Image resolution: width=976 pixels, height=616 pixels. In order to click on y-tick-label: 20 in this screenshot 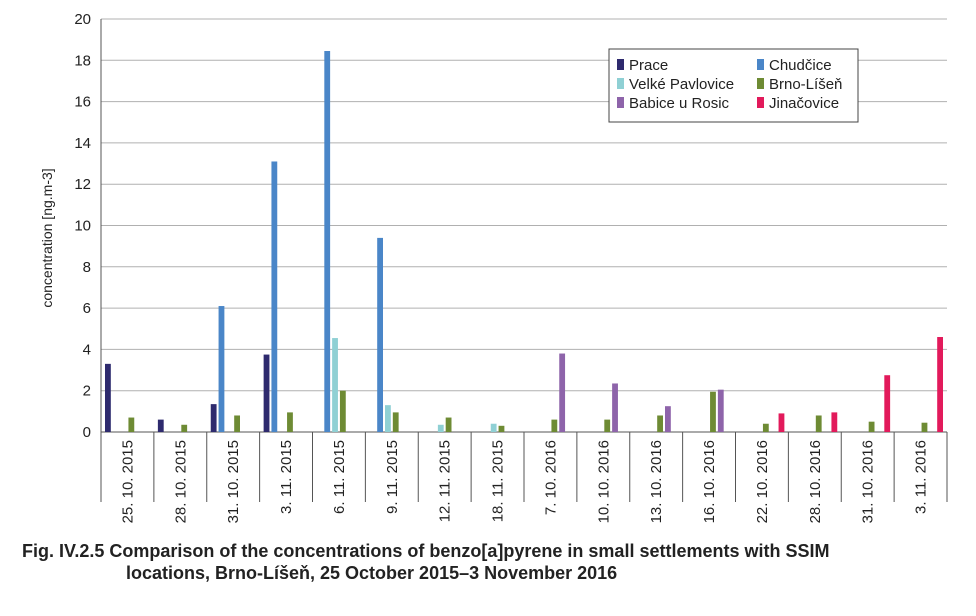, I will do `click(82, 19)`.